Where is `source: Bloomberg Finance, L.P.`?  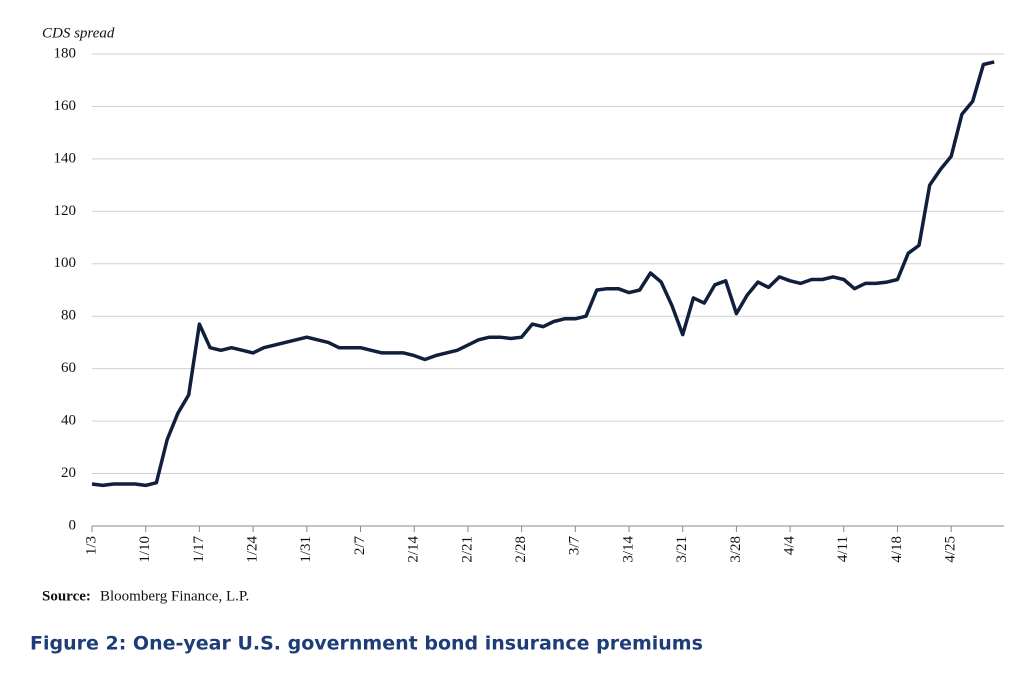
source: Bloomberg Finance, L.P. is located at coordinates (174, 596).